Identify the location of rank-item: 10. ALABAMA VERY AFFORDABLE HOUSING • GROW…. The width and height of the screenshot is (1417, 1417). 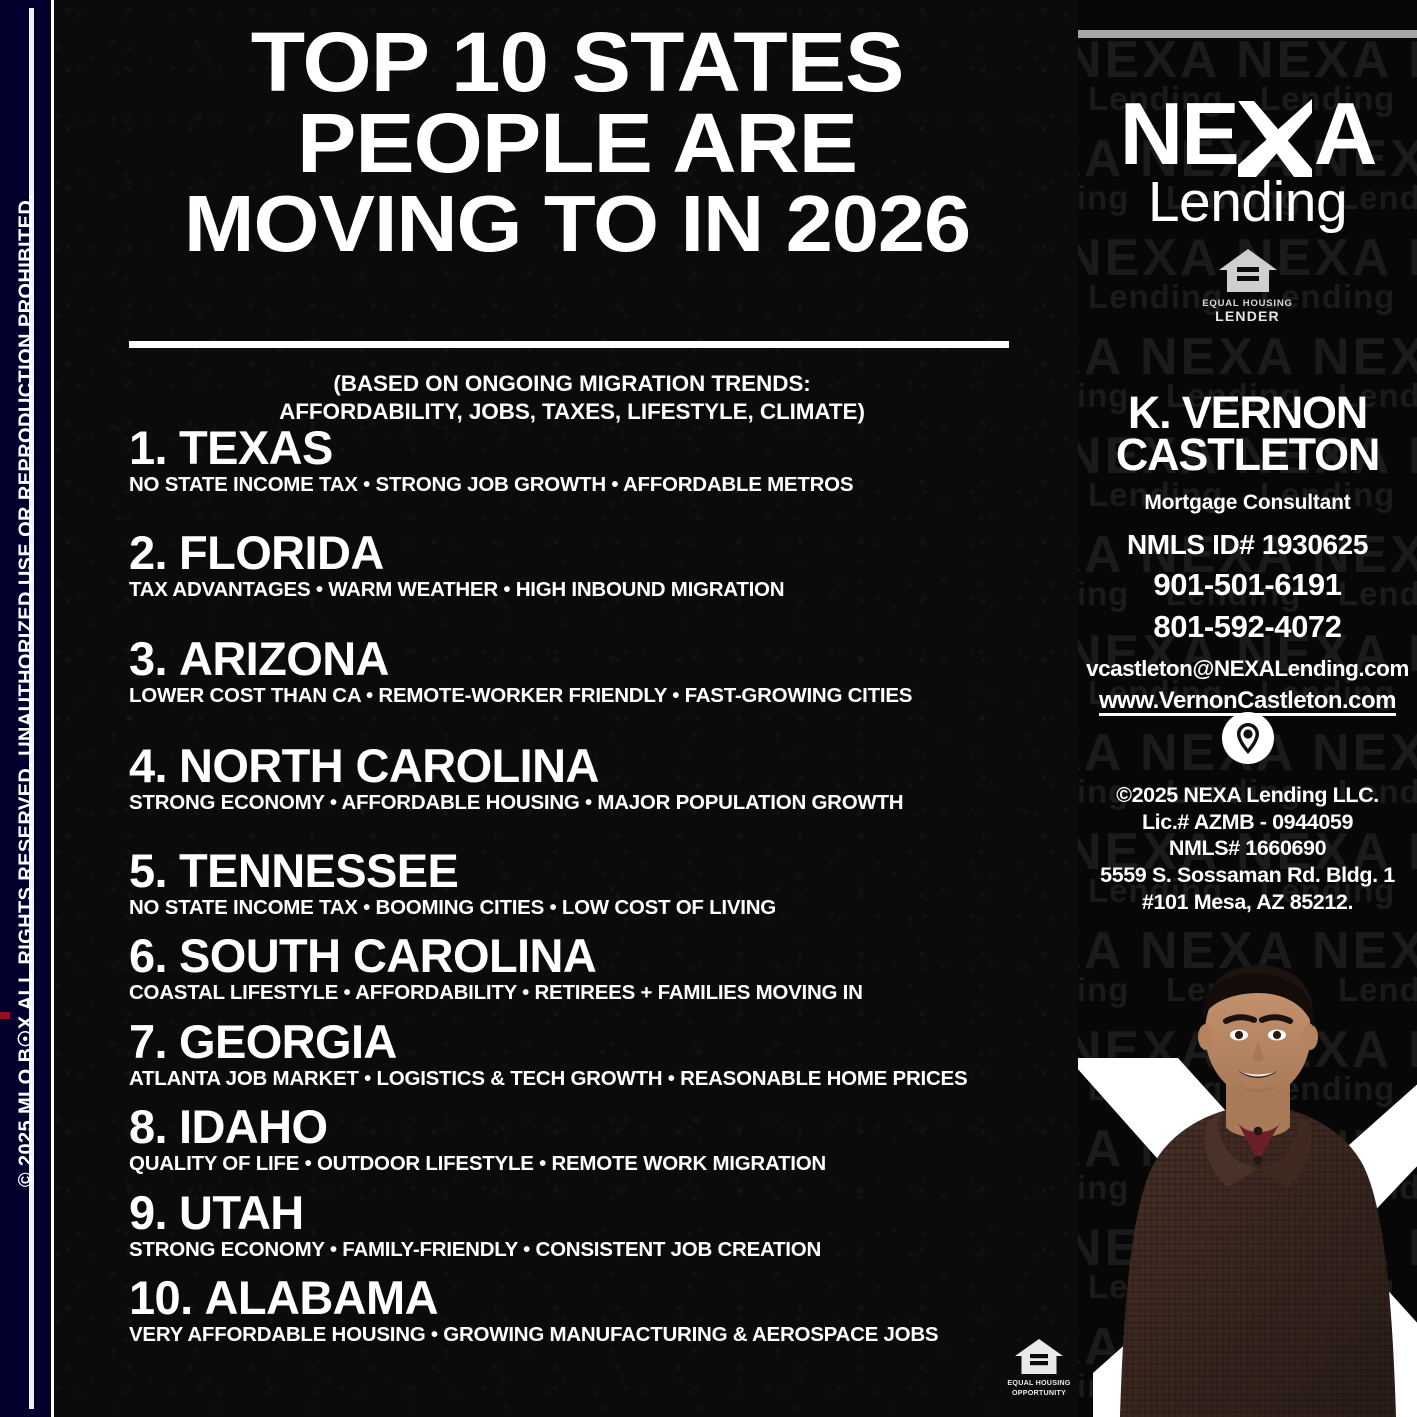
(534, 1309).